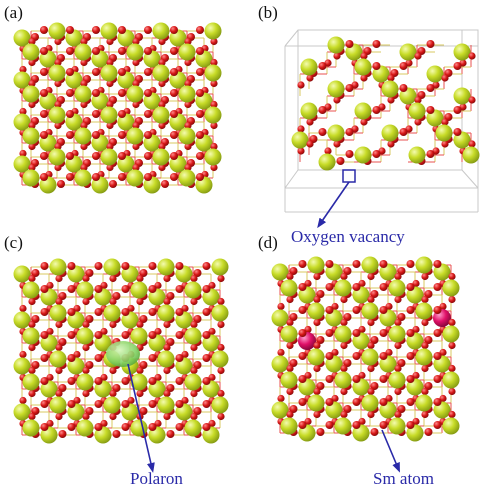 This screenshot has height=489, width=500. Describe the element at coordinates (403, 478) in the screenshot. I see `sm-annotation: Sm atom` at that location.